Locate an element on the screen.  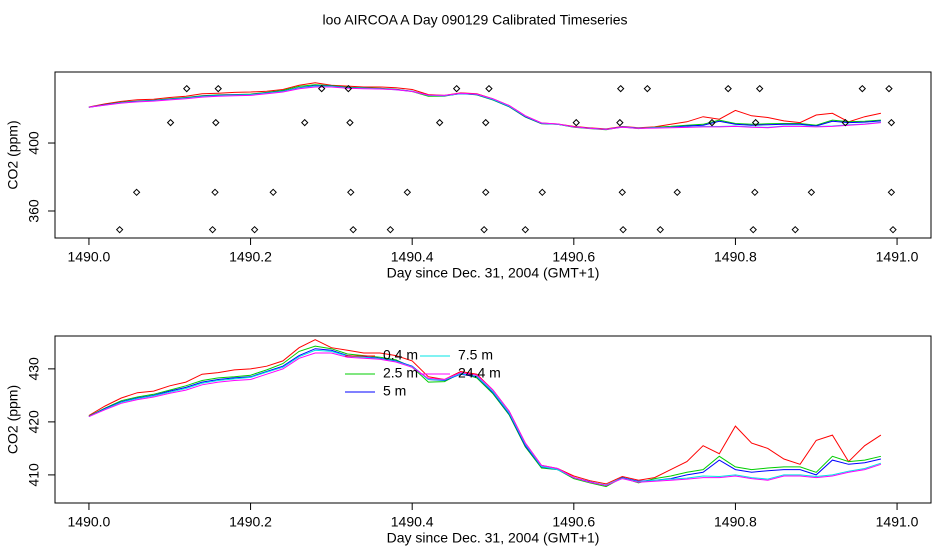
y-tick-label: 360 is located at coordinates (34, 211).